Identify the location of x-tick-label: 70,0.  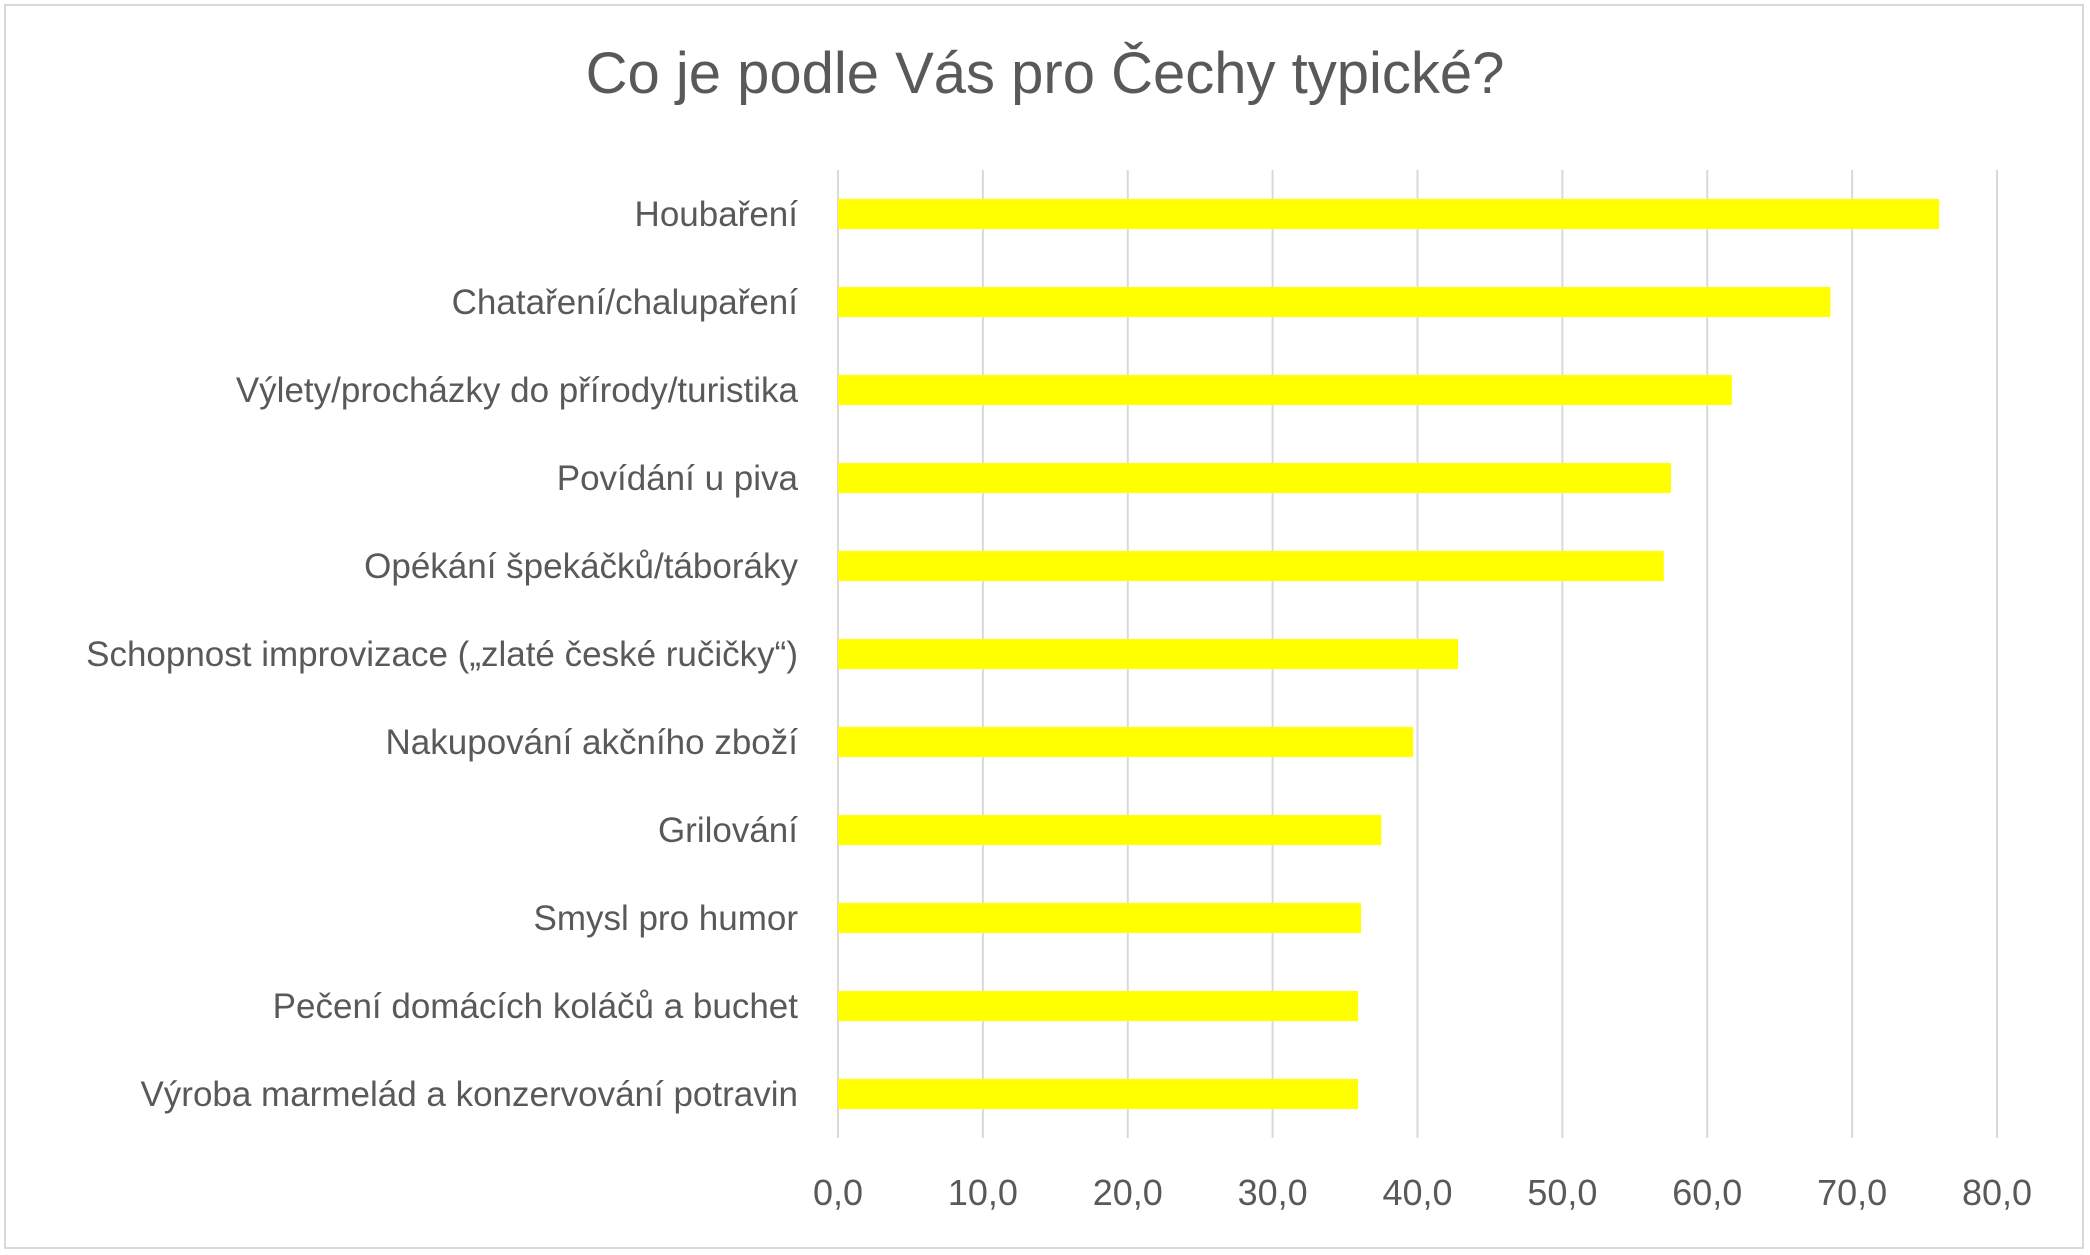
(1852, 1192).